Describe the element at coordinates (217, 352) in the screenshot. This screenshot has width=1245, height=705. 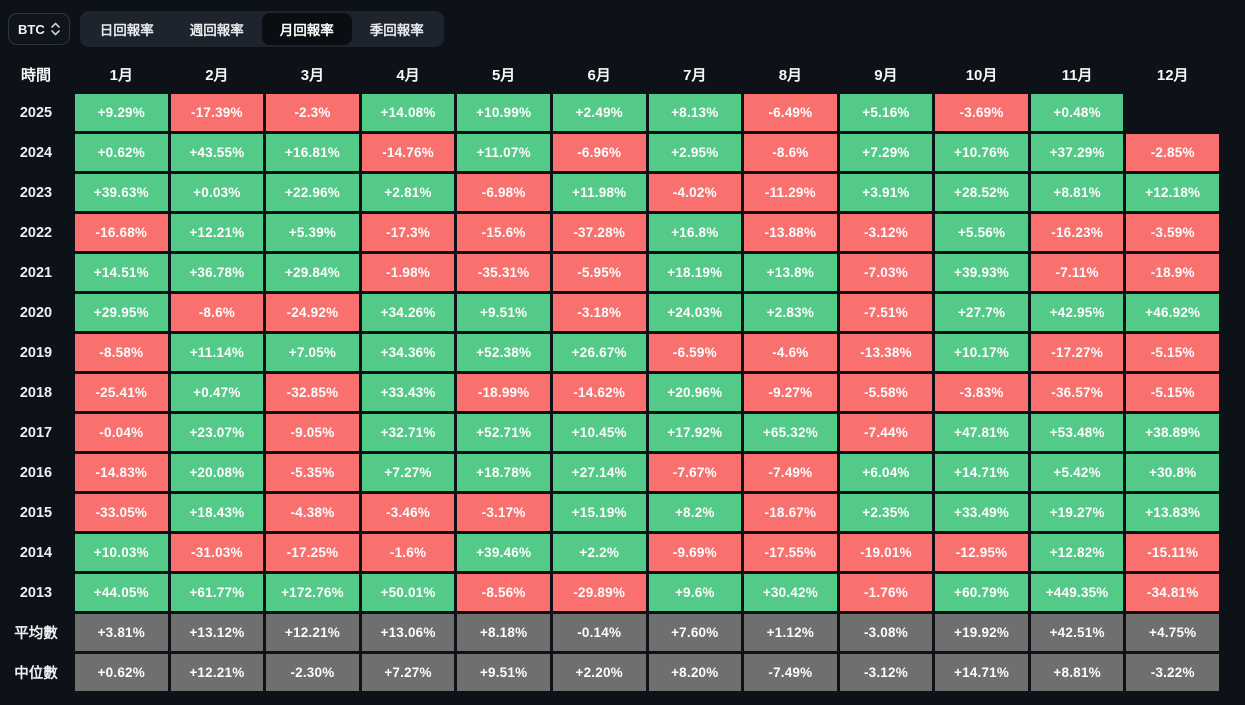
I see `return-cell: +11.14%` at that location.